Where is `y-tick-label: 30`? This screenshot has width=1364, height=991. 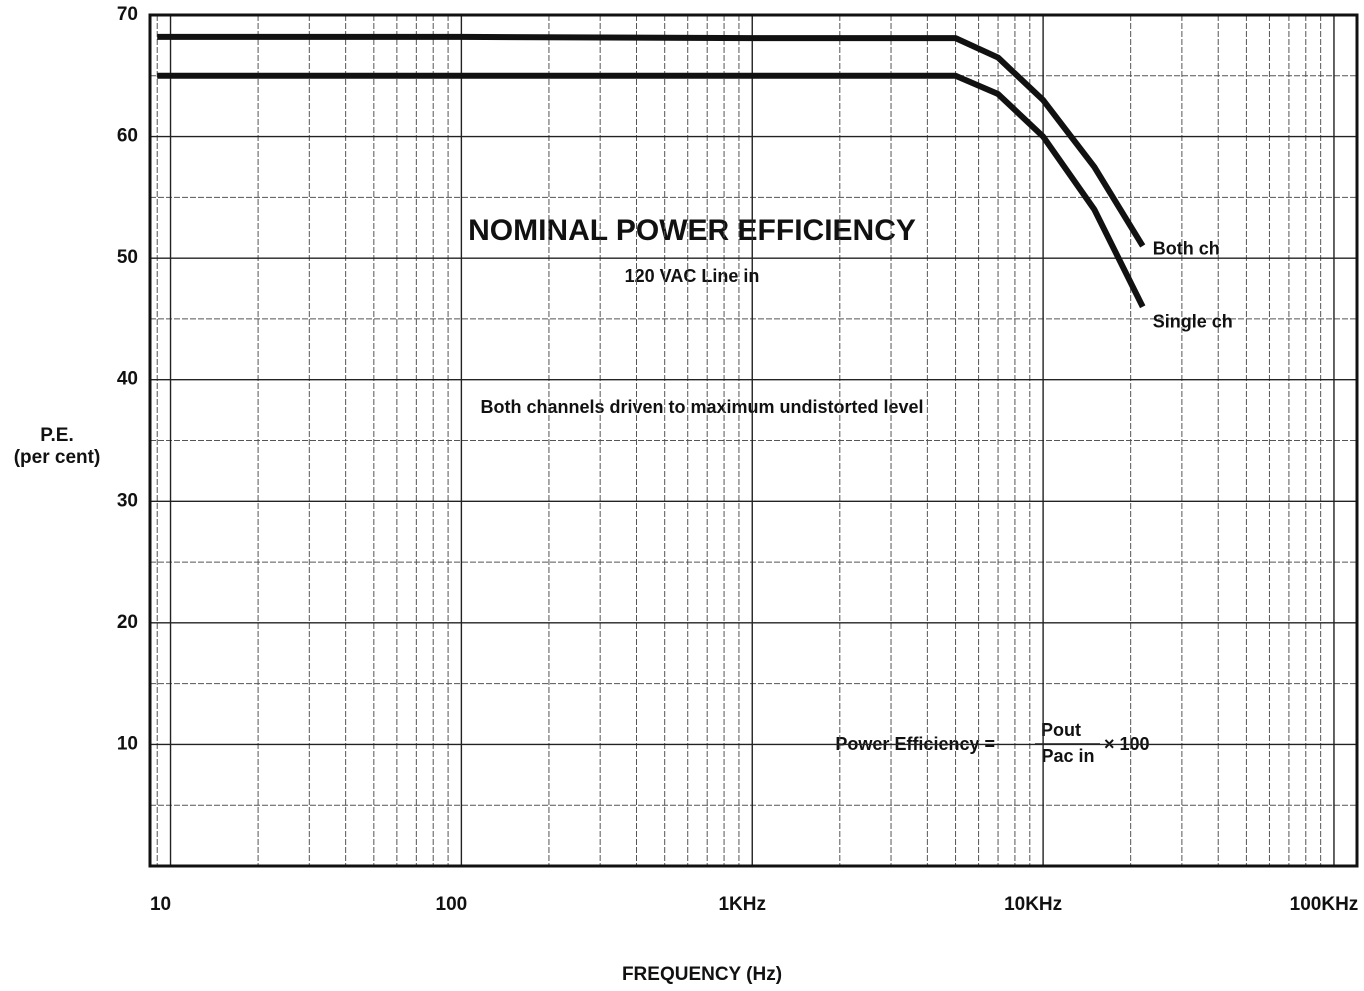 y-tick-label: 30 is located at coordinates (127, 500).